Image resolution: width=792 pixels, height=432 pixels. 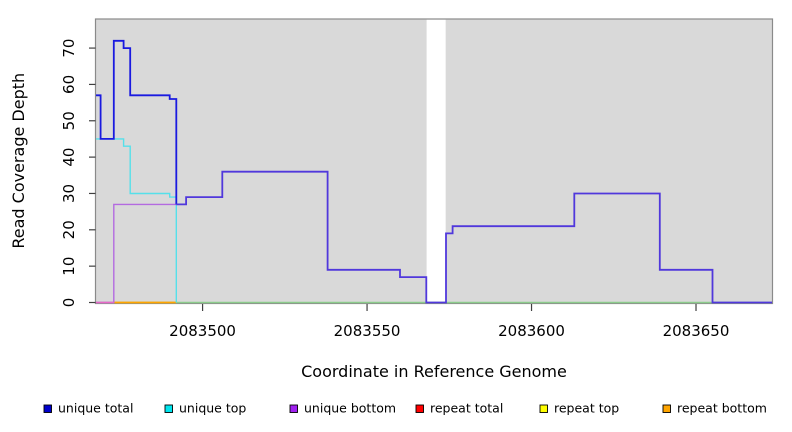 What do you see at coordinates (722, 408) in the screenshot?
I see `legend-label-repeat-bottom: repeat bottom` at bounding box center [722, 408].